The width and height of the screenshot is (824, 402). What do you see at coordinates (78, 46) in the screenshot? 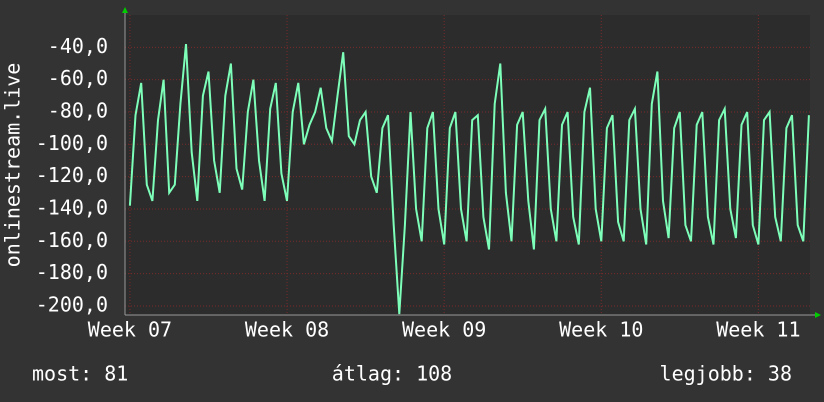
I see `y-tick-label: -40,0` at bounding box center [78, 46].